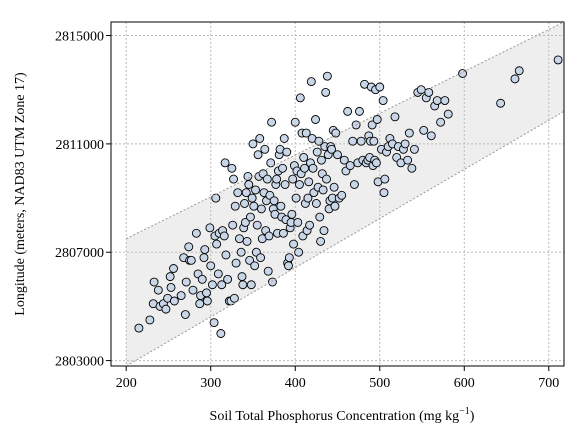  Describe the element at coordinates (79, 253) in the screenshot. I see `y-tick-label: 2807000` at that location.